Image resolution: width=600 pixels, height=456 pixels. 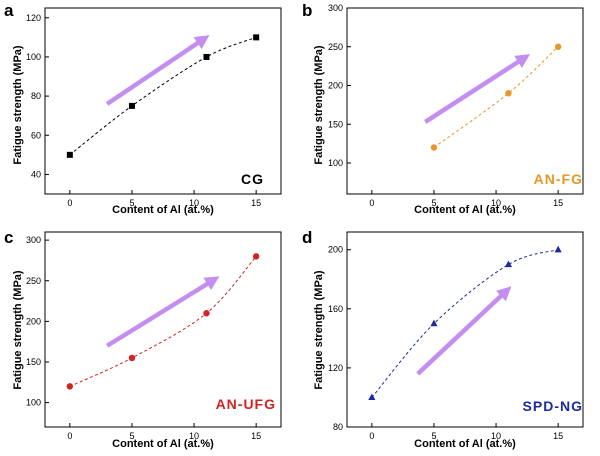 What do you see at coordinates (36, 135) in the screenshot?
I see `y-tick-label: 60` at bounding box center [36, 135].